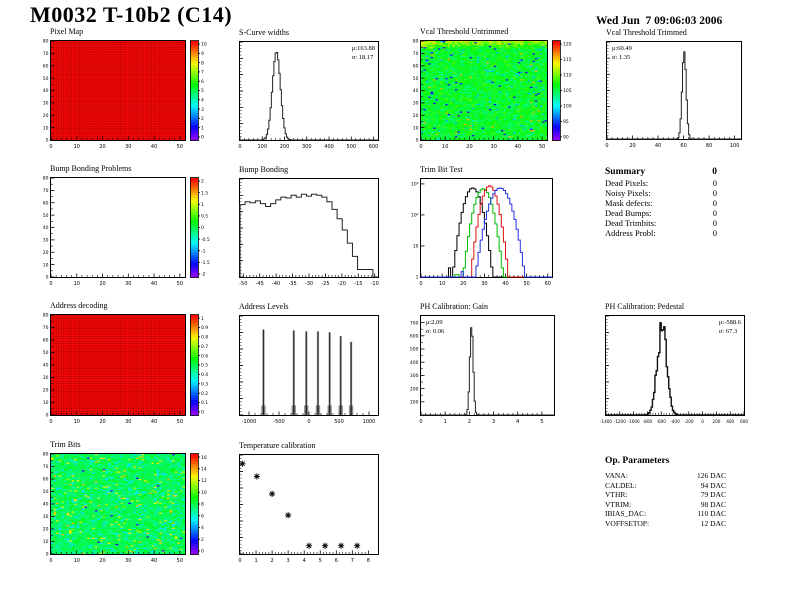  Describe the element at coordinates (661, 172) in the screenshot. I see `summary-header: Summary 0` at that location.